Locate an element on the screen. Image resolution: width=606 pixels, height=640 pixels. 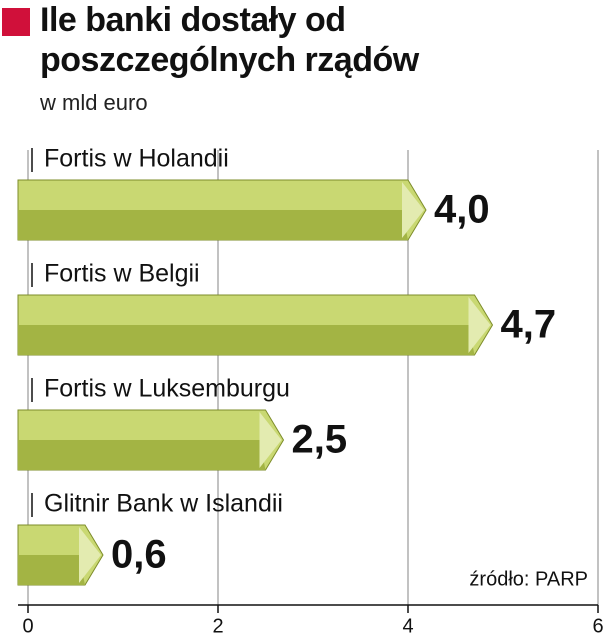
source-note: źródło: PARP is located at coordinates (528, 579).